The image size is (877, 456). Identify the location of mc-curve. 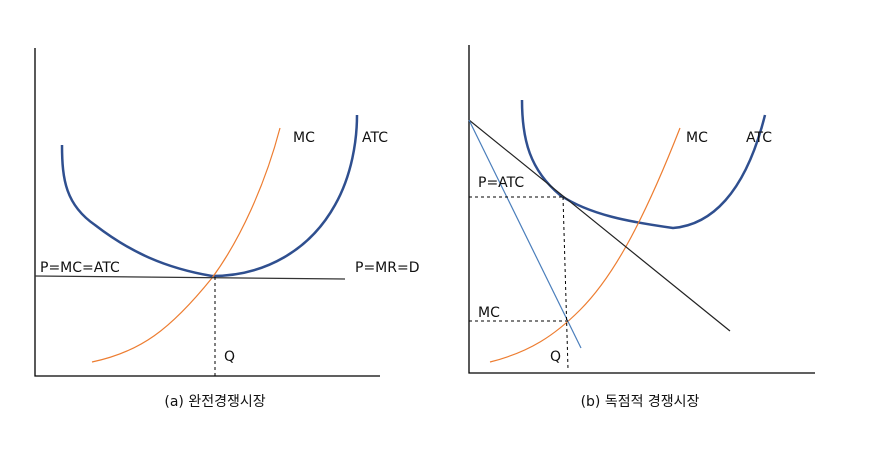
(585, 245).